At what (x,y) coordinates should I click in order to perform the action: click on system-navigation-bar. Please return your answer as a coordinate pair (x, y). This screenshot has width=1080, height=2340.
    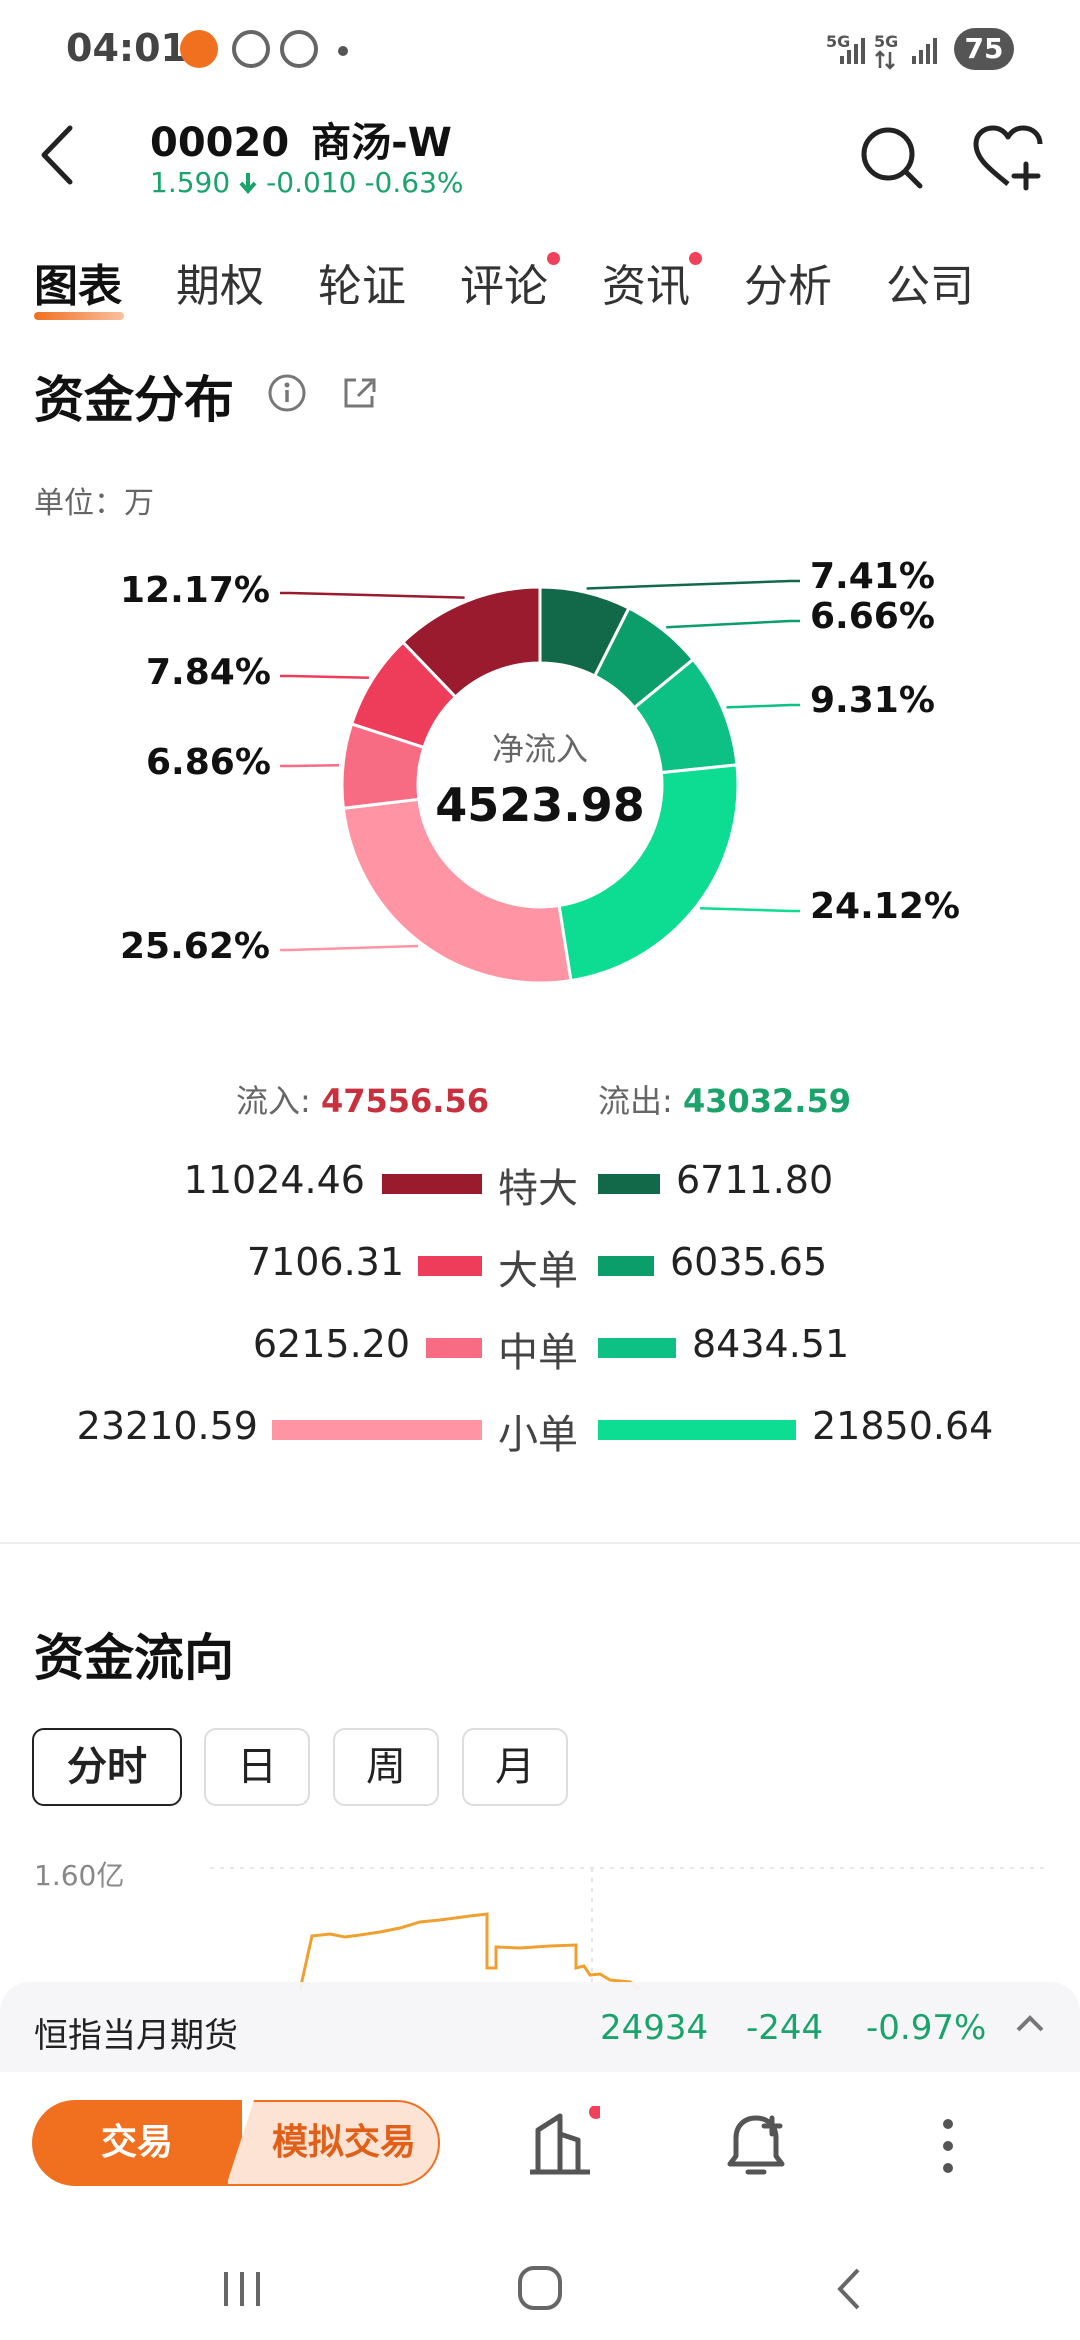
    Looking at the image, I should click on (540, 2281).